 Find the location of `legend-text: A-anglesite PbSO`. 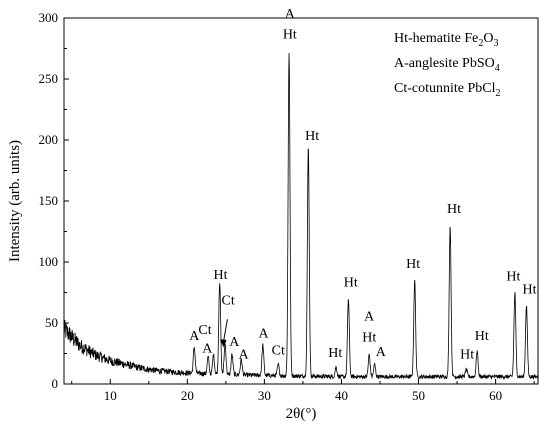

legend-text: A-anglesite PbSO is located at coordinates (444, 63).